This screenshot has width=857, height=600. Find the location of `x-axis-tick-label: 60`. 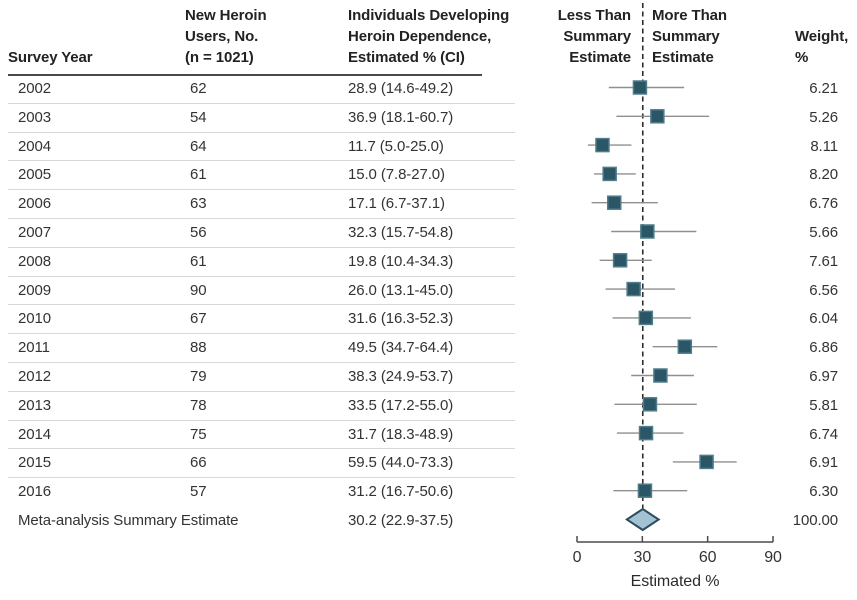

x-axis-tick-label: 60 is located at coordinates (708, 557).